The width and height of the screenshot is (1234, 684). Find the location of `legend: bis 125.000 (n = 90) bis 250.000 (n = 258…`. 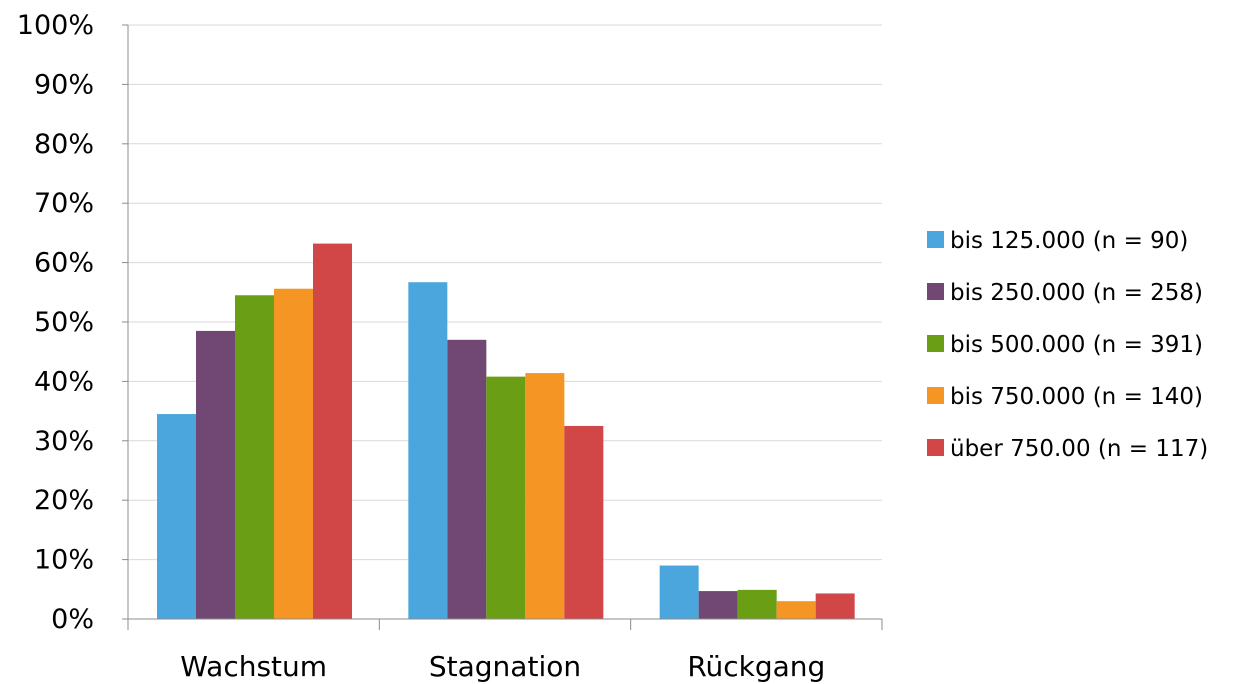

legend: bis 125.000 (n = 90) bis 250.000 (n = 258… is located at coordinates (1067, 345).